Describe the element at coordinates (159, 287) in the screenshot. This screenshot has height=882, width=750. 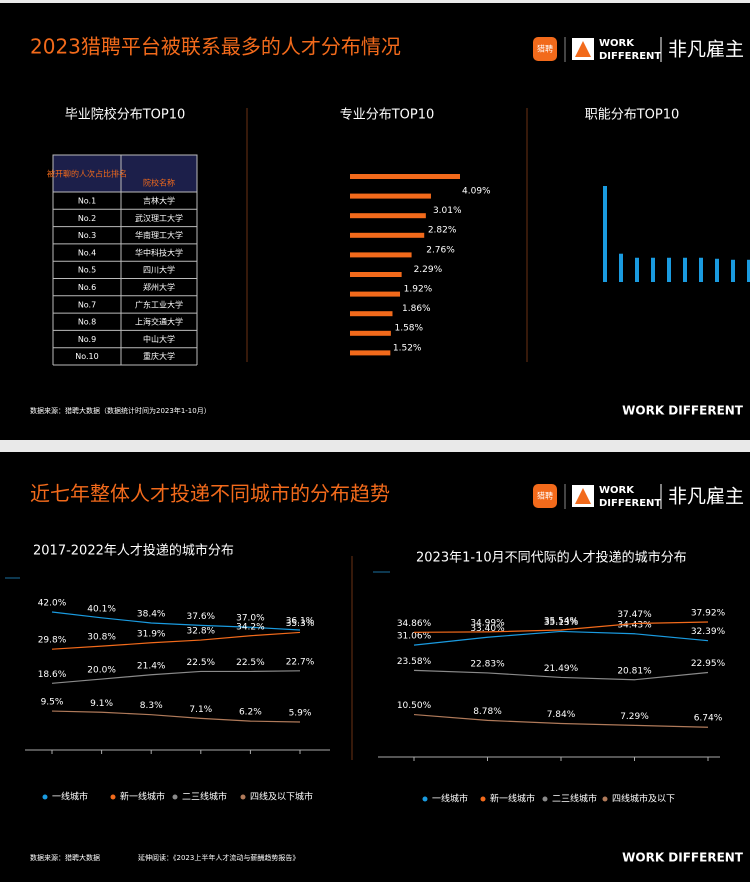
I see `table-cell: 郑州大学` at that location.